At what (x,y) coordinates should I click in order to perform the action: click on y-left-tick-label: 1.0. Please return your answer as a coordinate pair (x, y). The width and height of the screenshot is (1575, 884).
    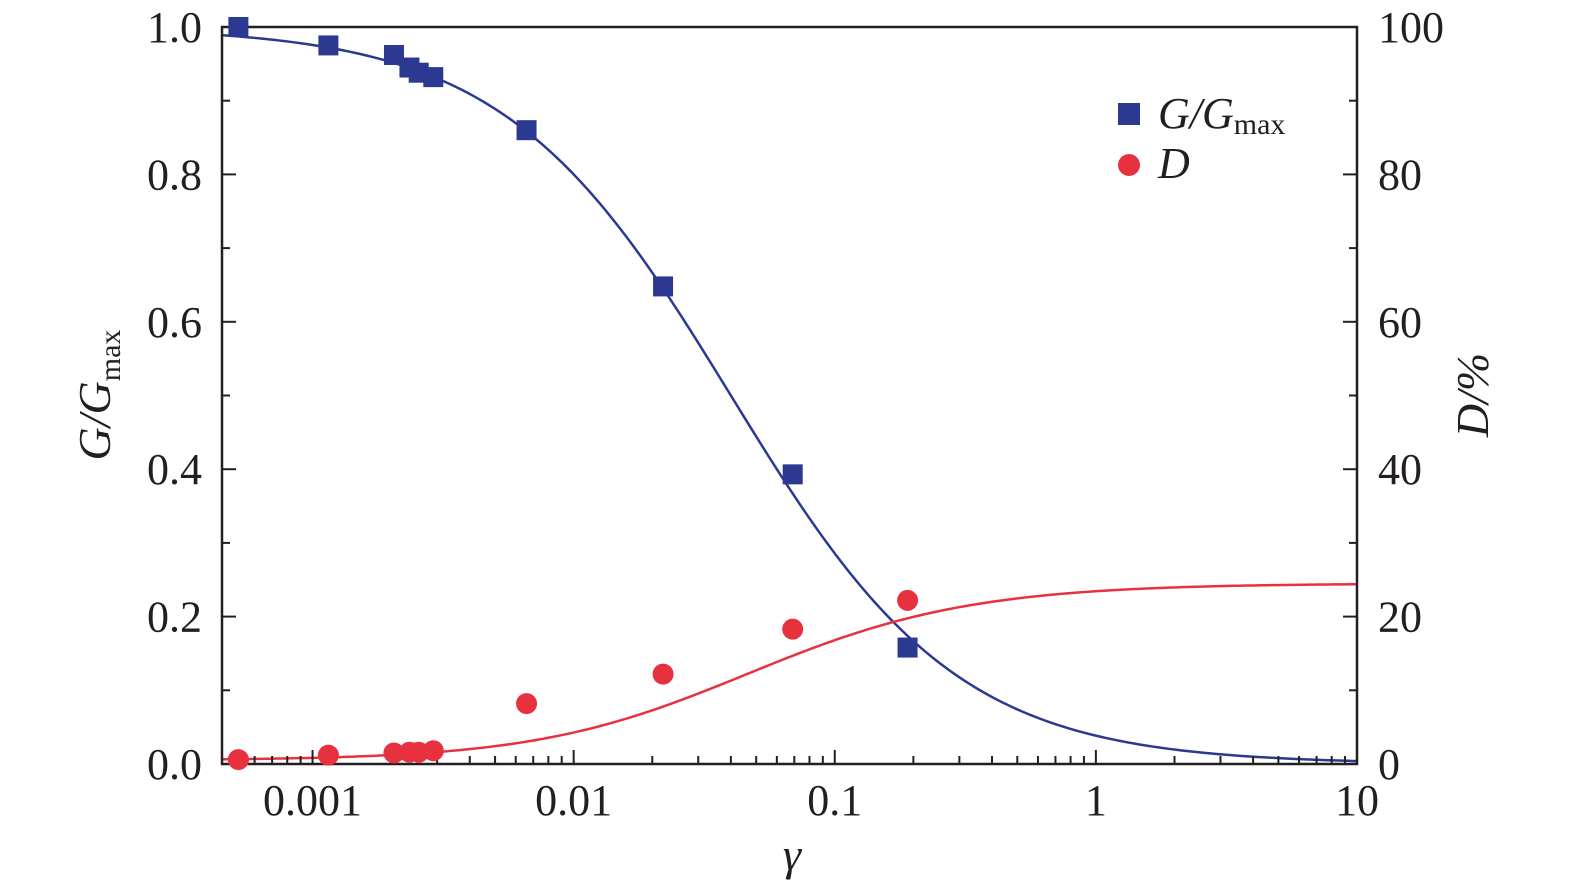
    Looking at the image, I should click on (174, 27).